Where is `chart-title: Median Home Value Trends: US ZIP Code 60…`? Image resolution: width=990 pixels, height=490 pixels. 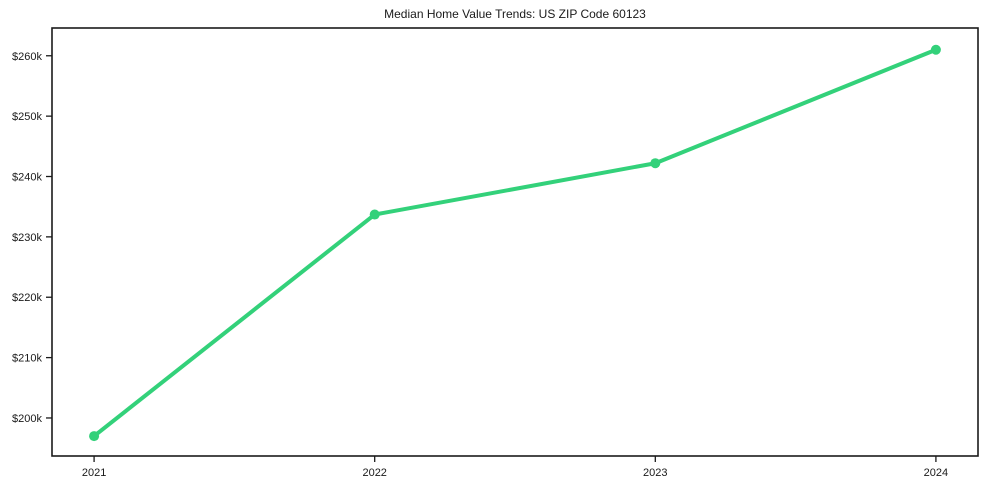
chart-title: Median Home Value Trends: US ZIP Code 60… is located at coordinates (515, 14).